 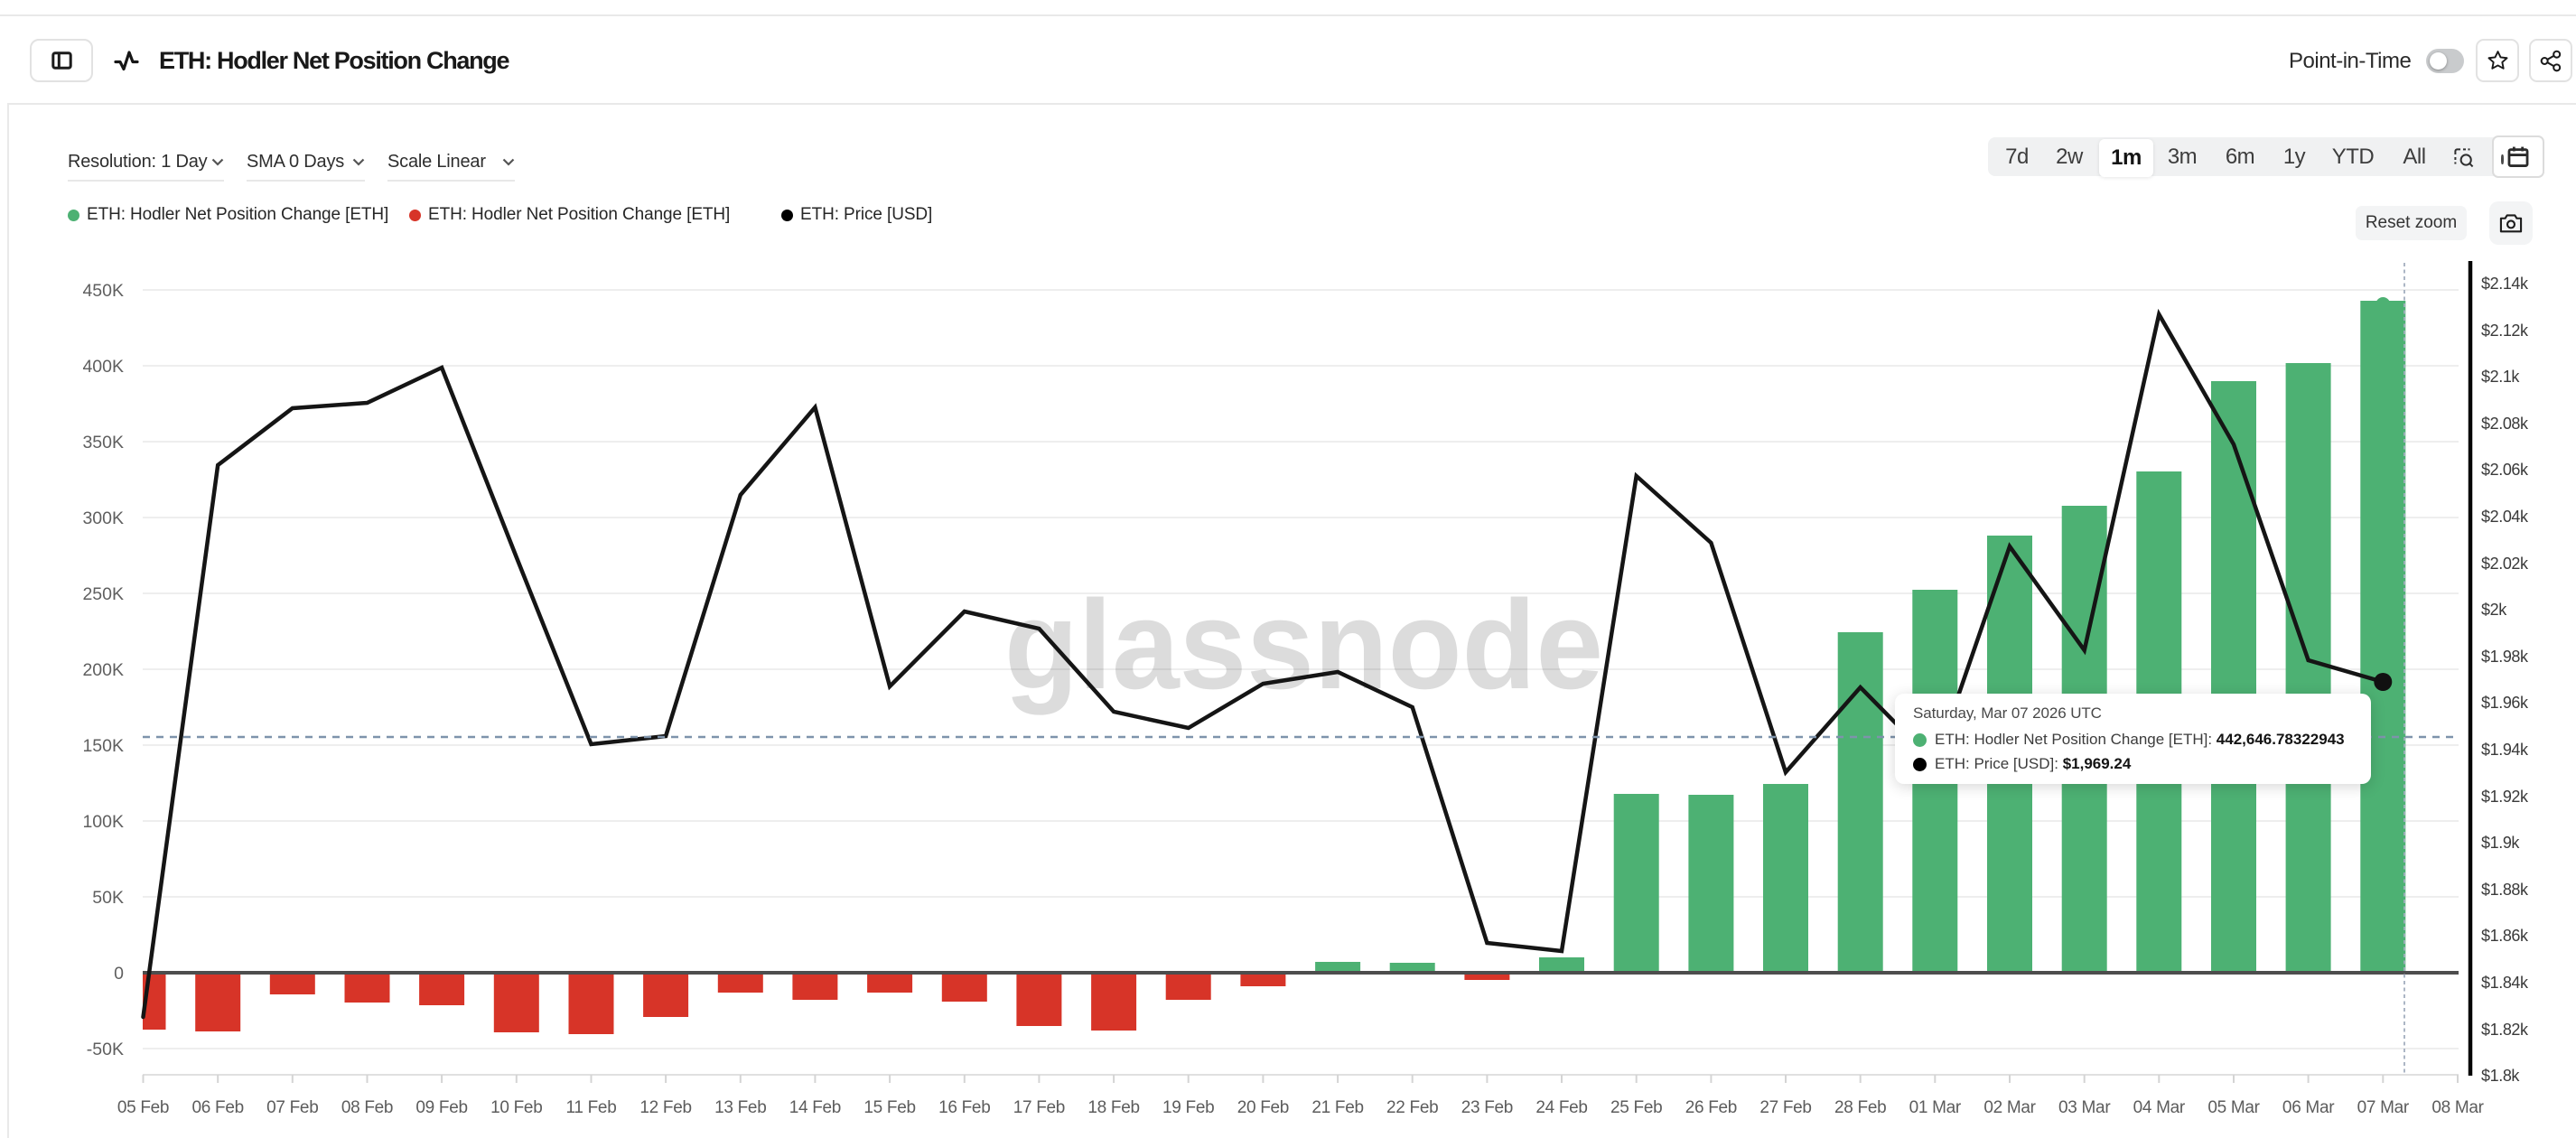 What do you see at coordinates (103, 746) in the screenshot?
I see `svg-text: 150K` at bounding box center [103, 746].